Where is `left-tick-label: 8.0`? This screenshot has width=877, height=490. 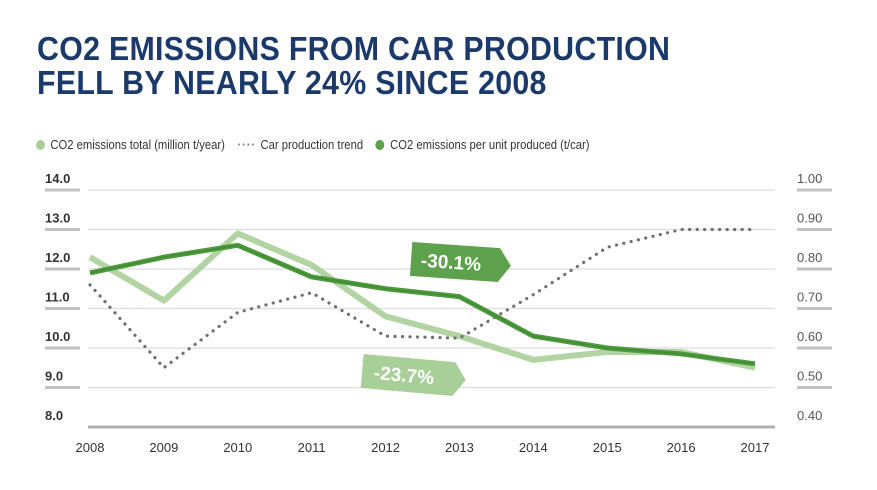 left-tick-label: 8.0 is located at coordinates (54, 415).